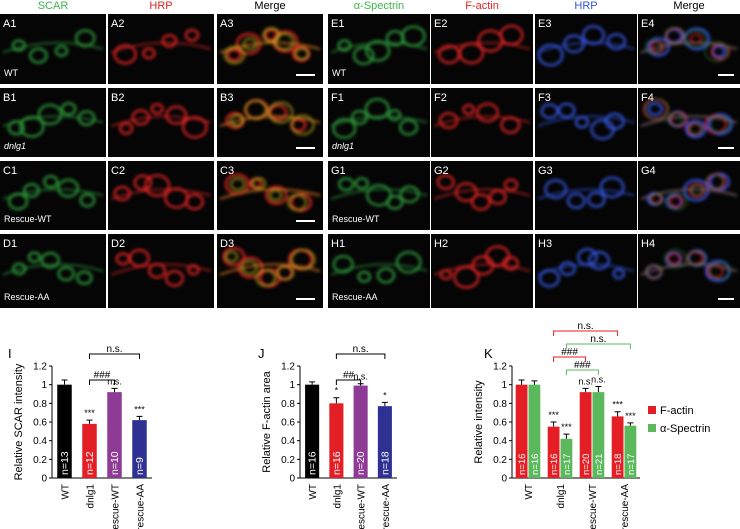  What do you see at coordinates (440, 98) in the screenshot?
I see `panel-label: F2` at bounding box center [440, 98].